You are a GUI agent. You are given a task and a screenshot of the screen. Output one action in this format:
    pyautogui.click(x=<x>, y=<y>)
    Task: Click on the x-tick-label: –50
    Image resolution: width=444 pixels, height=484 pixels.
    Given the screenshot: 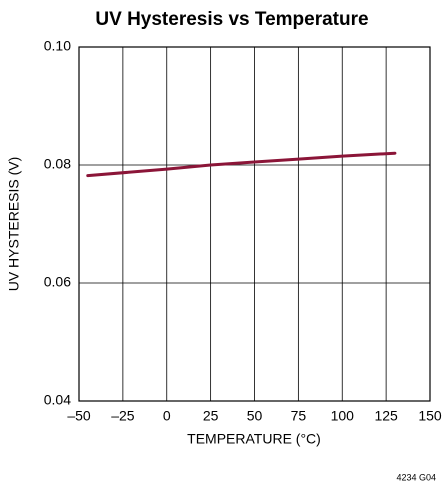 What is the action you would take?
    pyautogui.click(x=79, y=416)
    